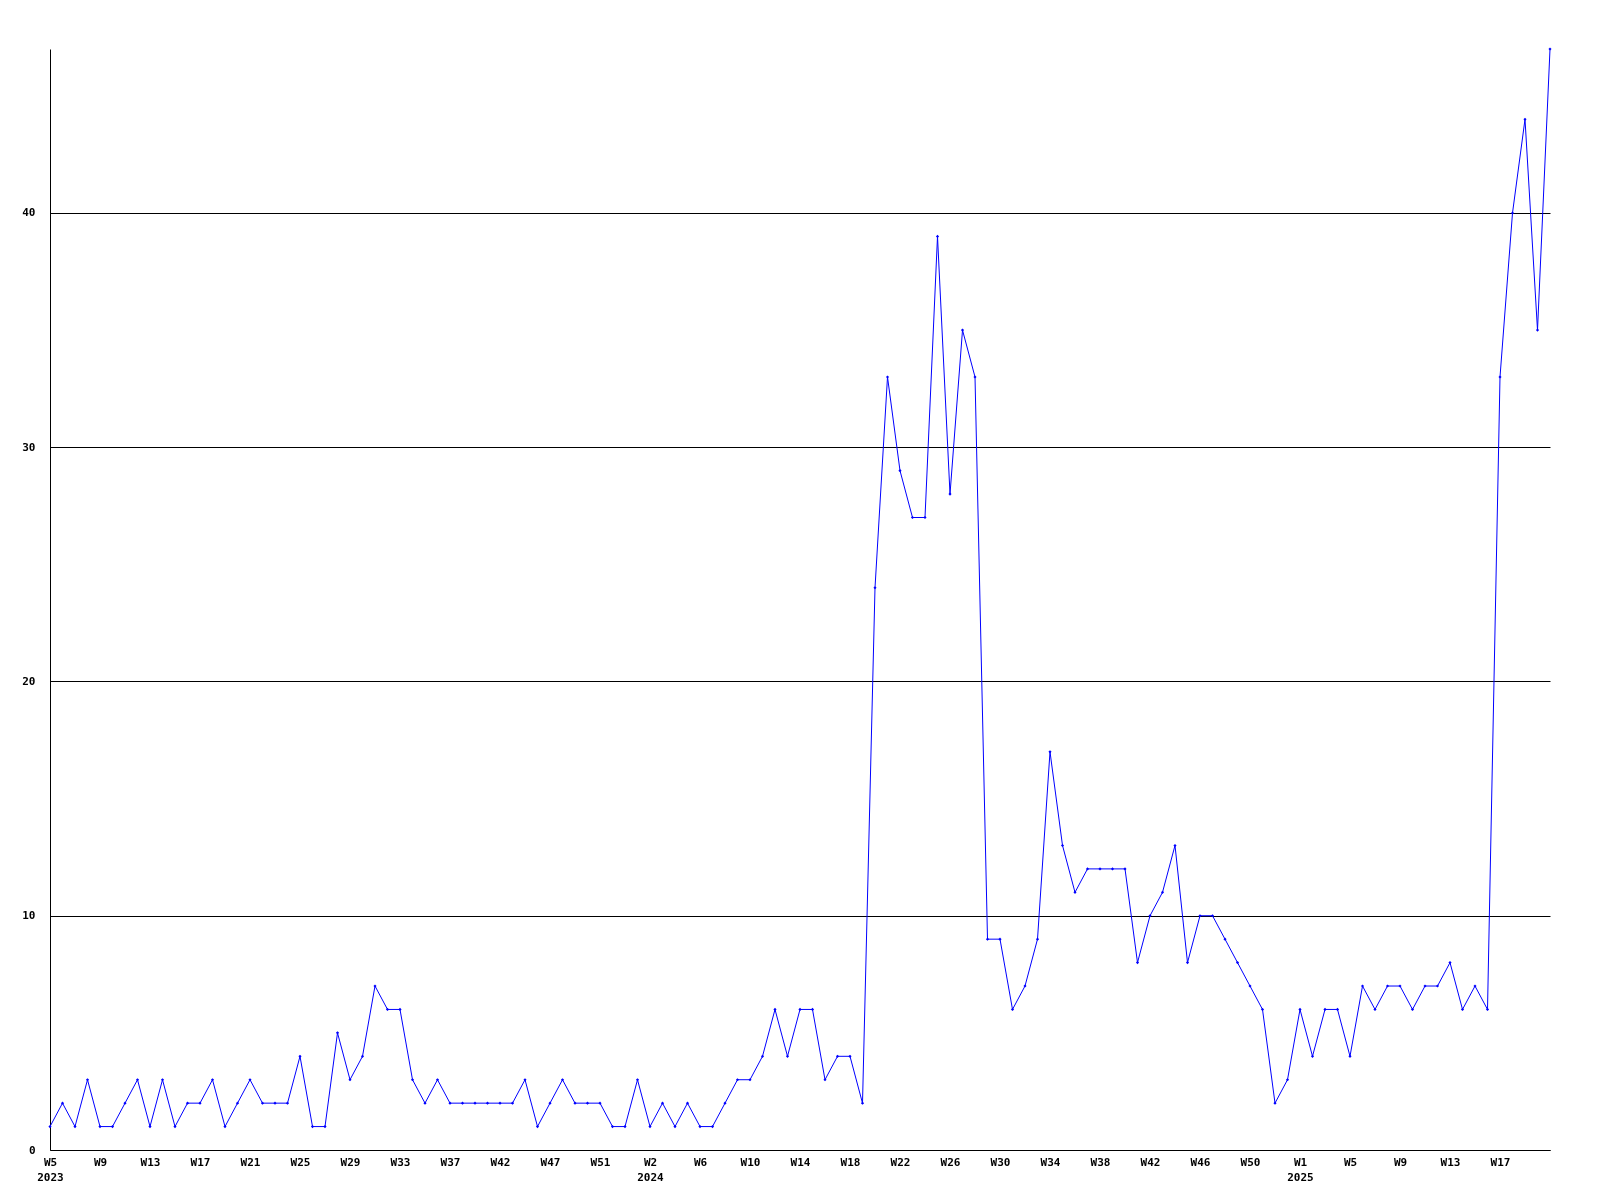 The image size is (1600, 1200). I want to click on x-tick-label: W47, so click(550, 1162).